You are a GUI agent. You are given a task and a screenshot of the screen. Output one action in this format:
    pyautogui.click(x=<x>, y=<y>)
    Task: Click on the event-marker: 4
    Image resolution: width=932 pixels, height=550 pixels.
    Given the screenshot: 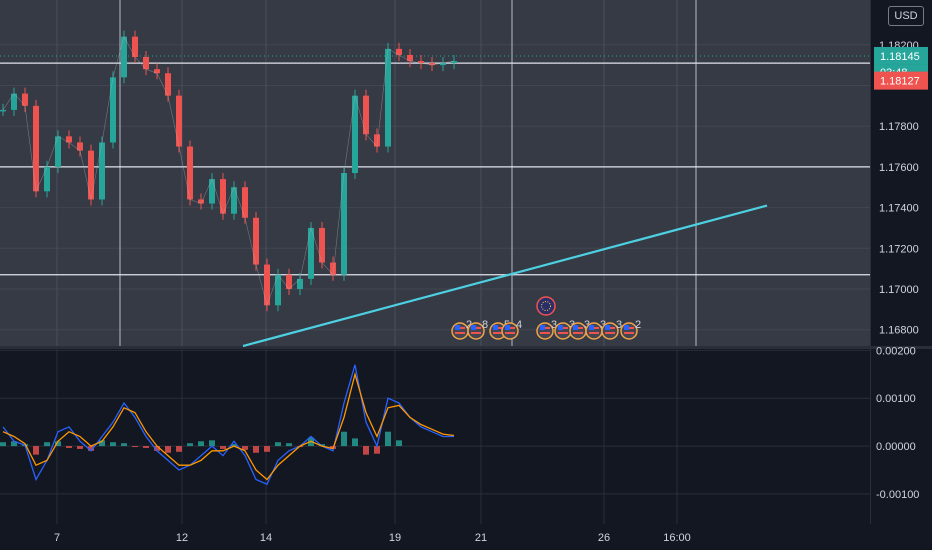 What is the action you would take?
    pyautogui.click(x=511, y=329)
    